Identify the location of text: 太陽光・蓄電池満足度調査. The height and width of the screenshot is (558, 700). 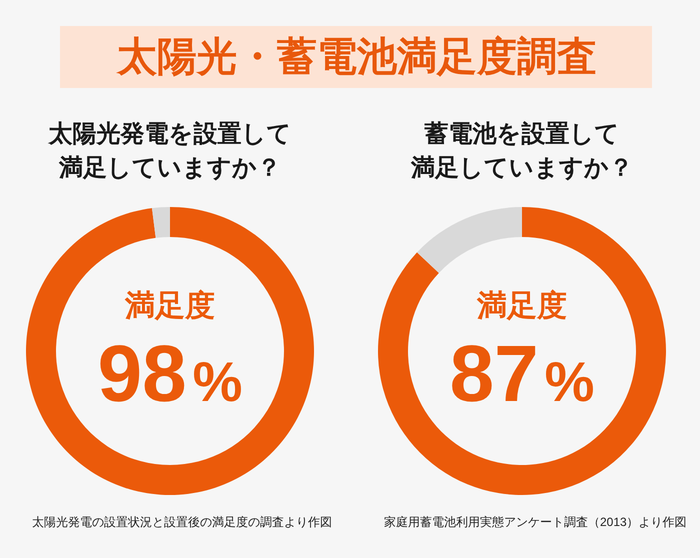
(356, 57).